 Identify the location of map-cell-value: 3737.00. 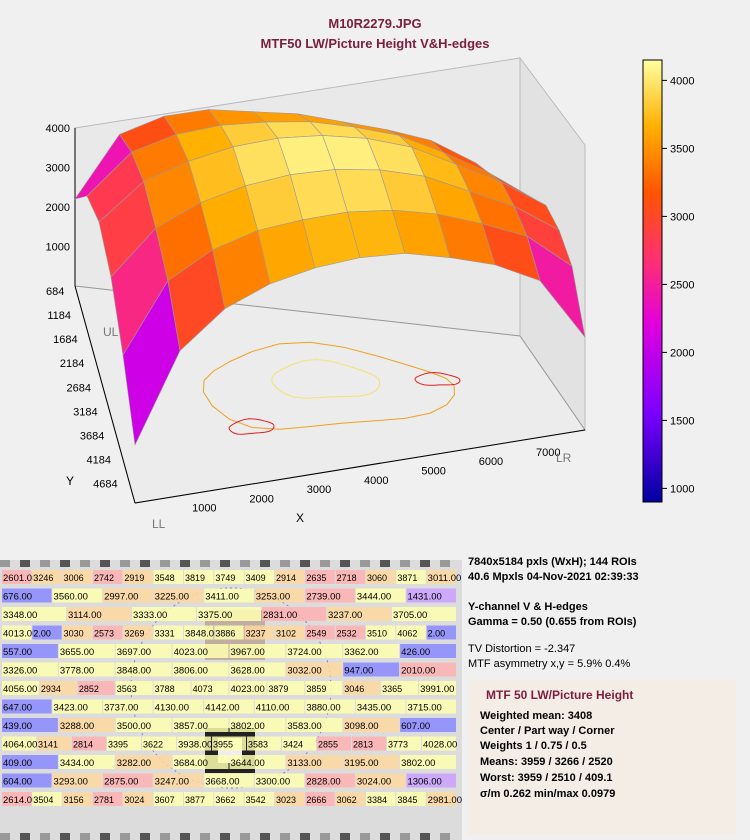
(121, 708).